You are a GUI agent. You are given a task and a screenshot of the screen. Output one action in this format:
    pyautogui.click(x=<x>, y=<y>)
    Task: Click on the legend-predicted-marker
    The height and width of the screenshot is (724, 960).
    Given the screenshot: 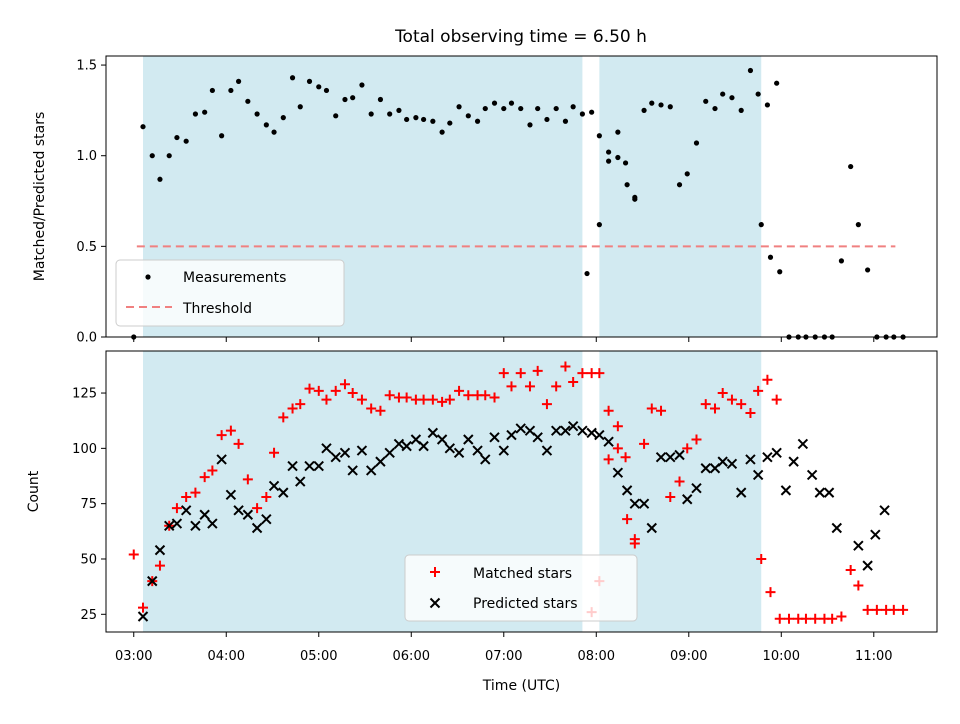 What is the action you would take?
    pyautogui.click(x=435, y=603)
    